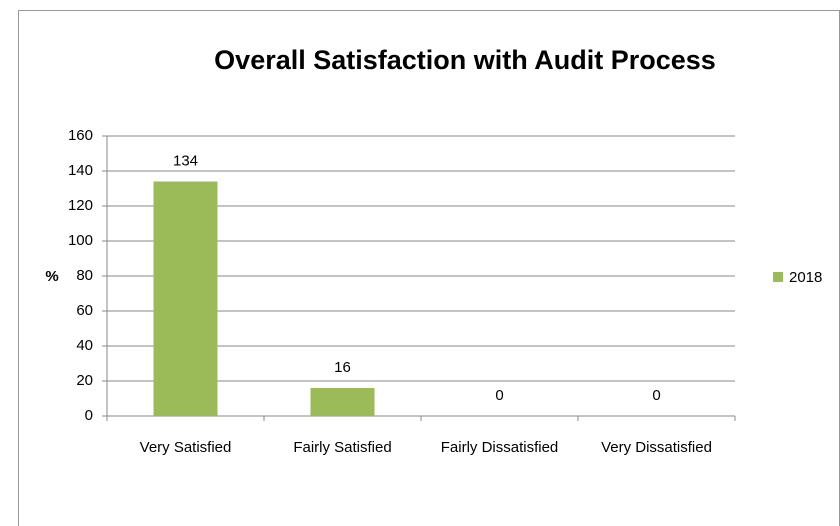  I want to click on y-tick-label: 40, so click(84, 345).